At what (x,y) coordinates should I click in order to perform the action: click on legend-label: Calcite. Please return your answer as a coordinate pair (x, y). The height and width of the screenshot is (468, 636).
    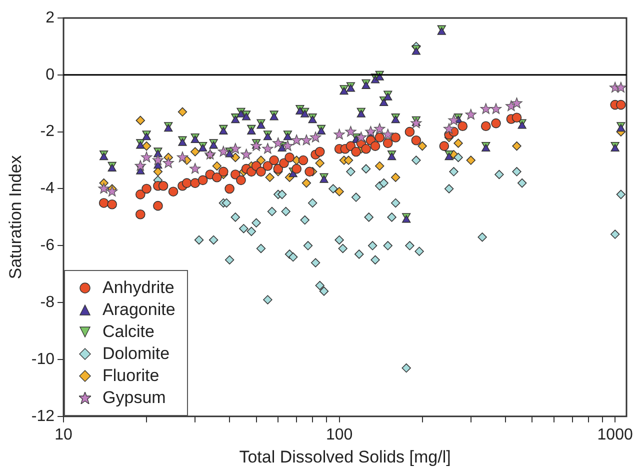
    Looking at the image, I should click on (128, 332).